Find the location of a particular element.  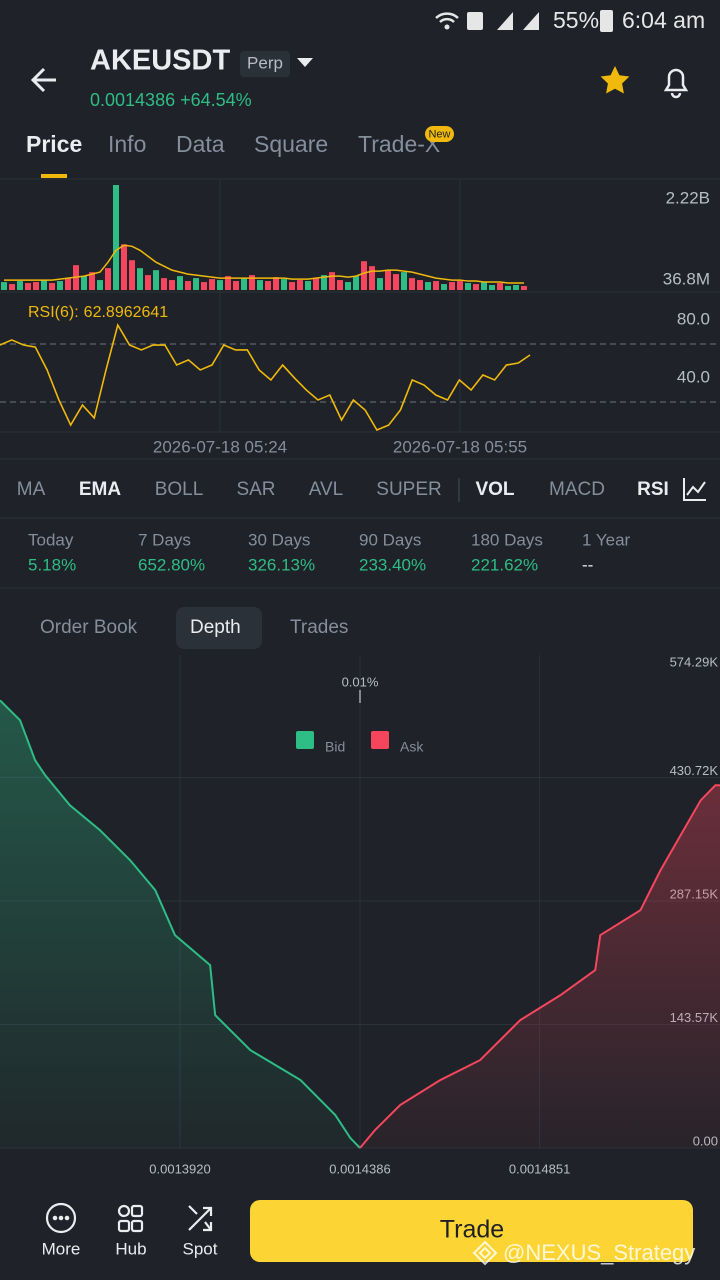

indicator: SUPER is located at coordinates (408, 489).